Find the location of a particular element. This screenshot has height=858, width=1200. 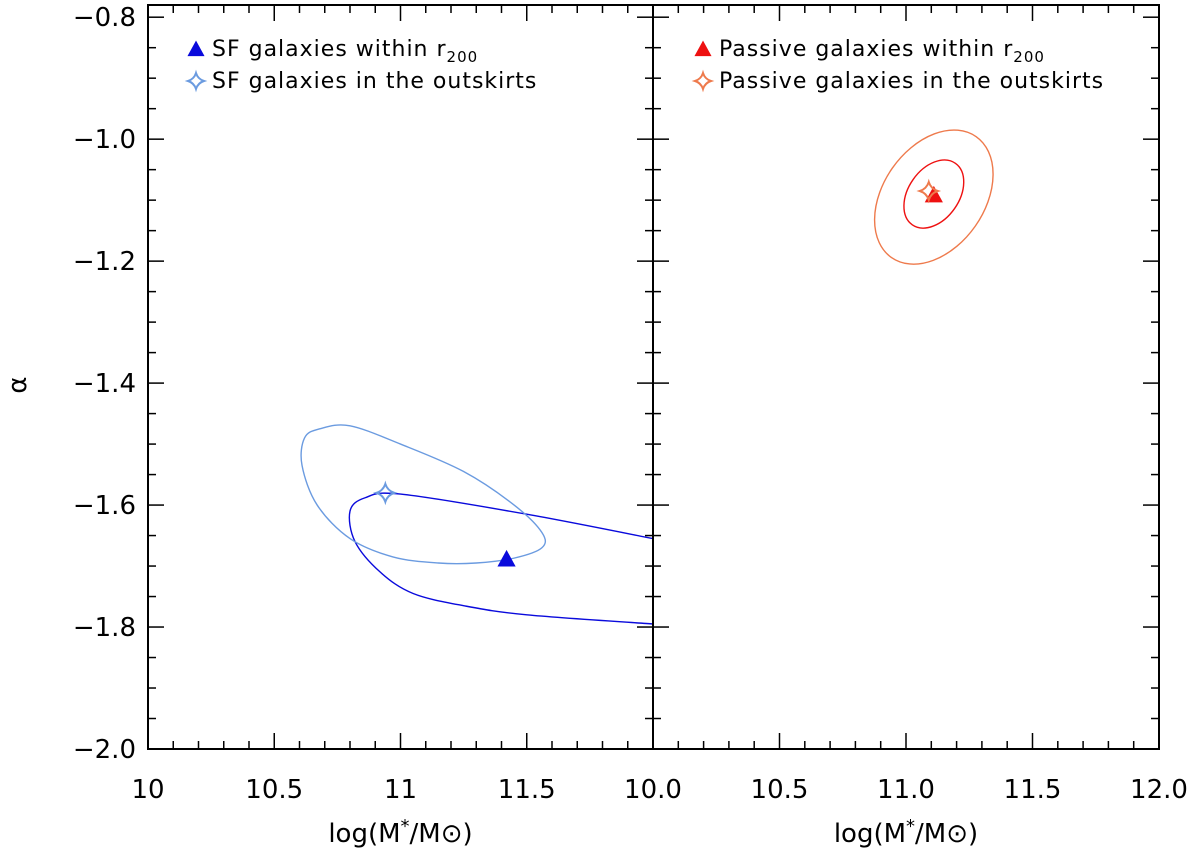

sf-outskirts-point is located at coordinates (385, 493).